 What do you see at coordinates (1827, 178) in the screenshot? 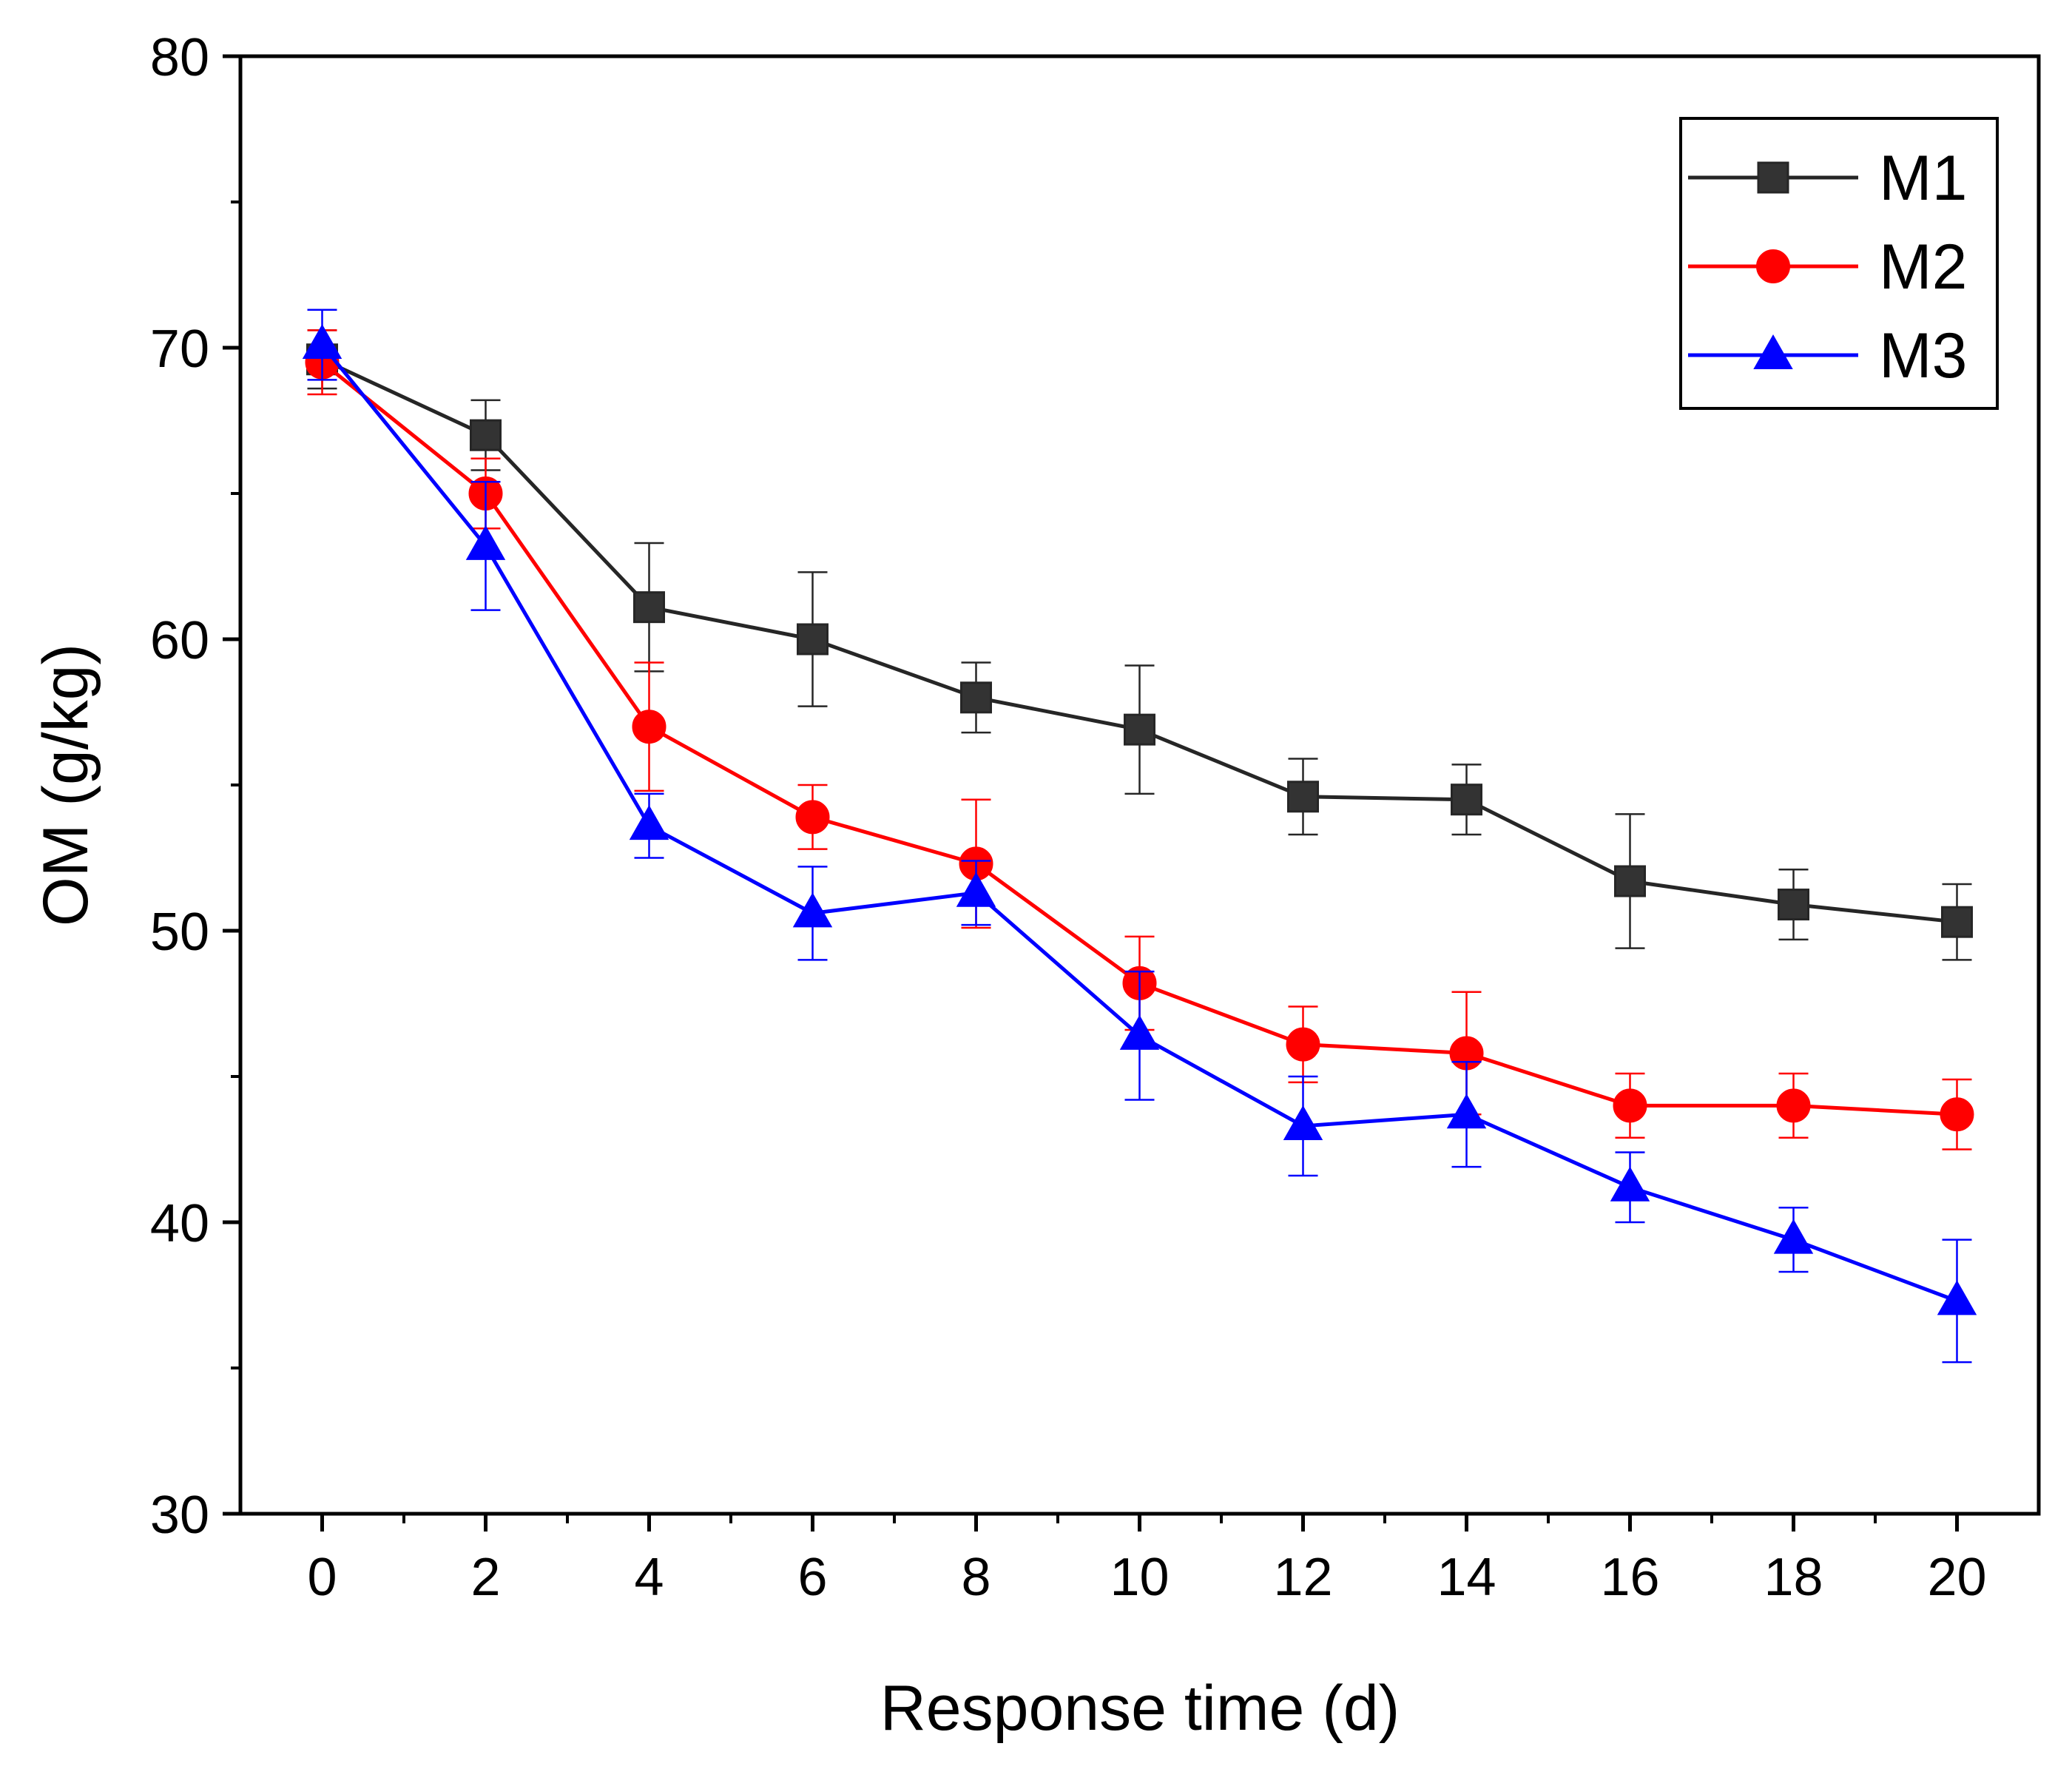
I see `legend-item-m1: M1` at bounding box center [1827, 178].